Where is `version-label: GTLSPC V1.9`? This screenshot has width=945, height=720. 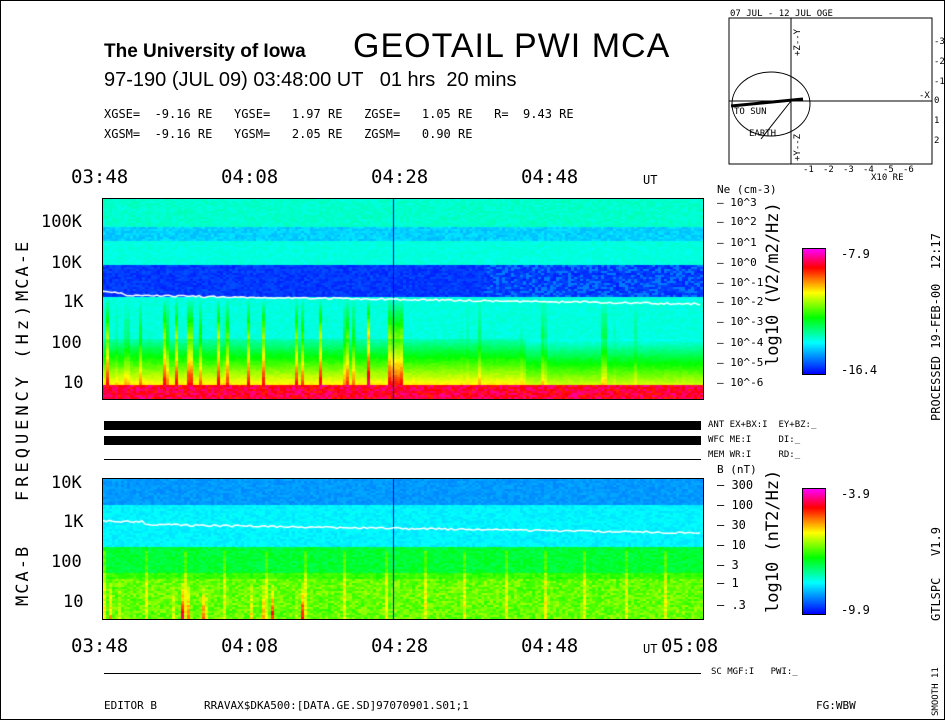
version-label: GTLSPC V1.9 is located at coordinates (936, 574).